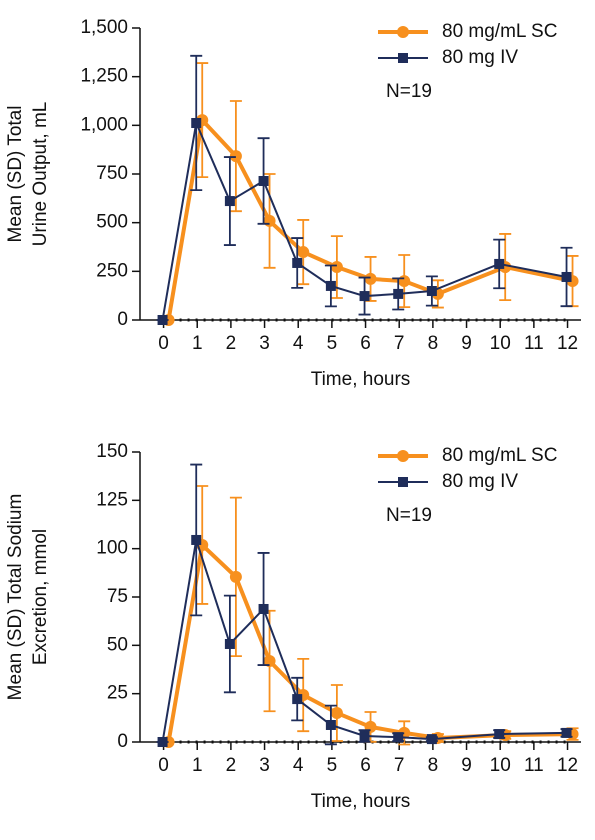  Describe the element at coordinates (104, 124) in the screenshot. I see `y-tick-label: 1,000` at that location.